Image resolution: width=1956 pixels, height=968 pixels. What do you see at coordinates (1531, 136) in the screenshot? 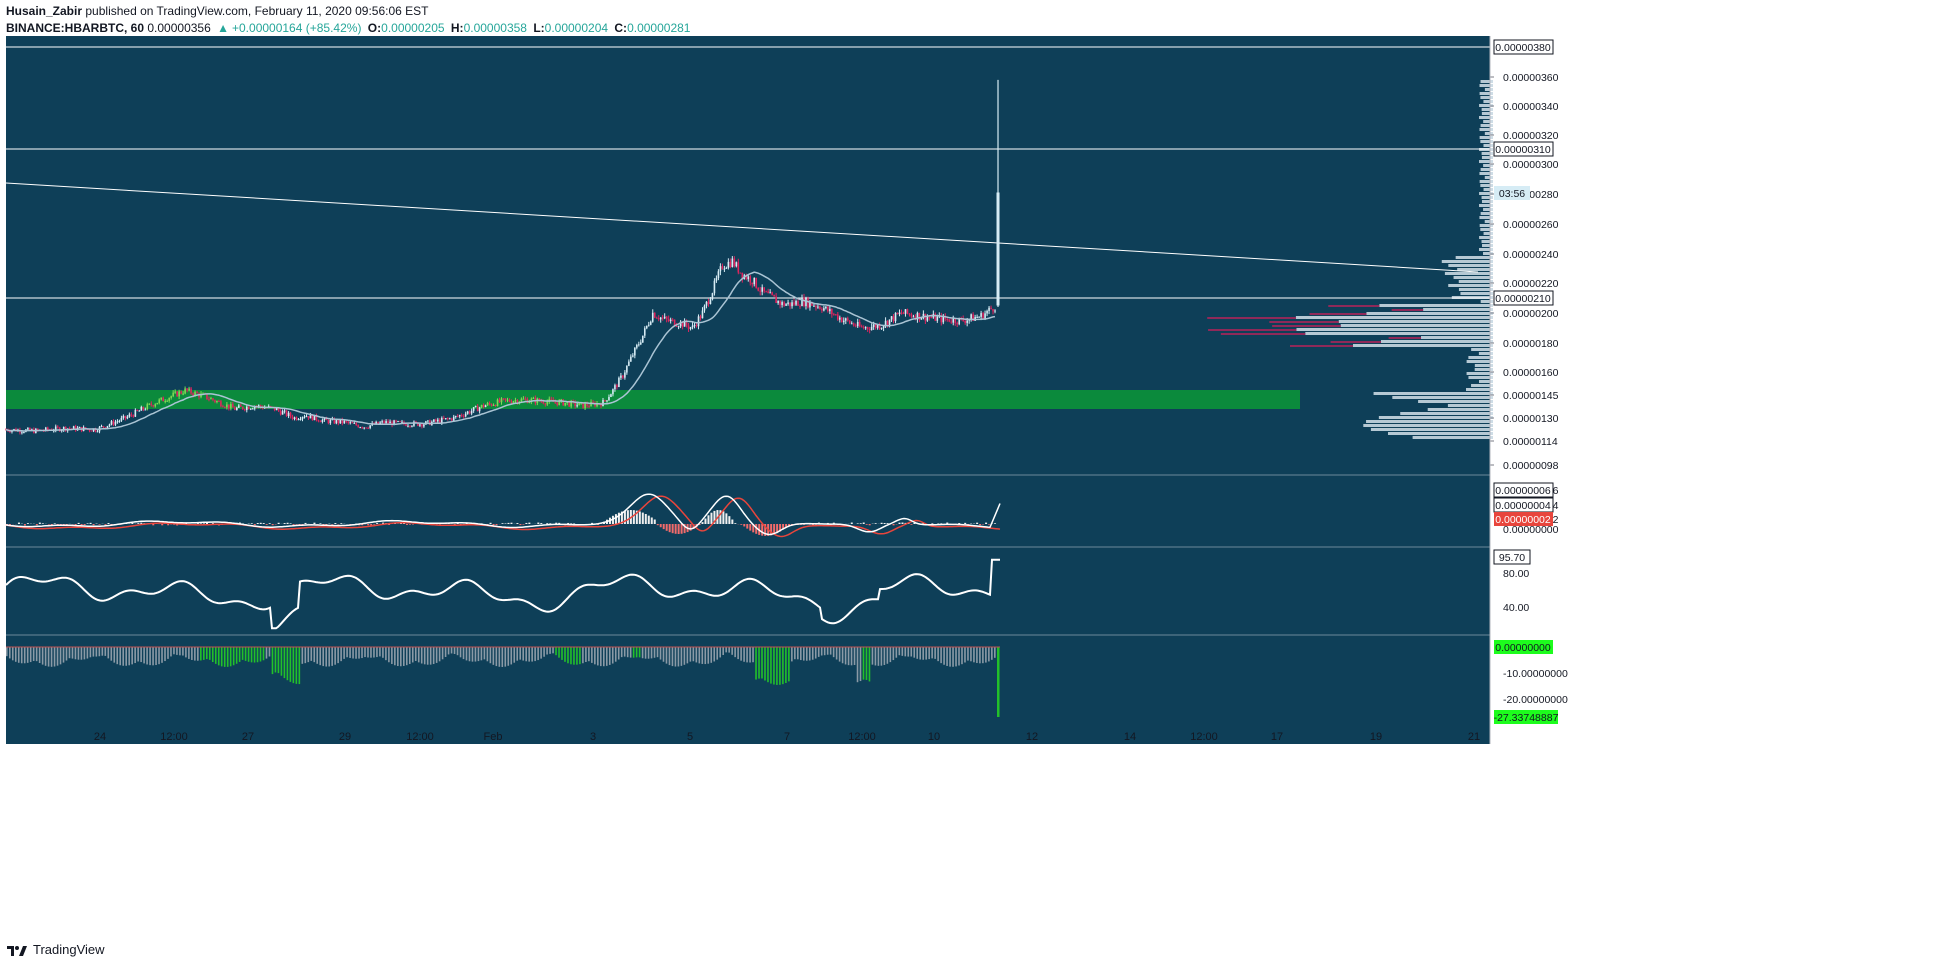
I see `y-tick-label: 0.00000320` at bounding box center [1531, 136].